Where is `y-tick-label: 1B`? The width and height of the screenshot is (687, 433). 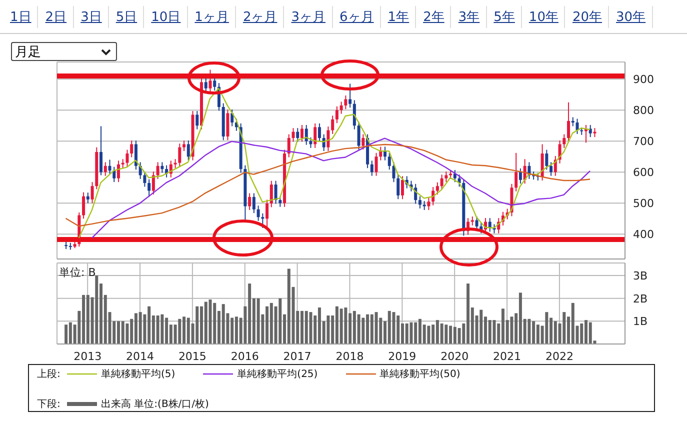 y-tick-label: 1B is located at coordinates (640, 321).